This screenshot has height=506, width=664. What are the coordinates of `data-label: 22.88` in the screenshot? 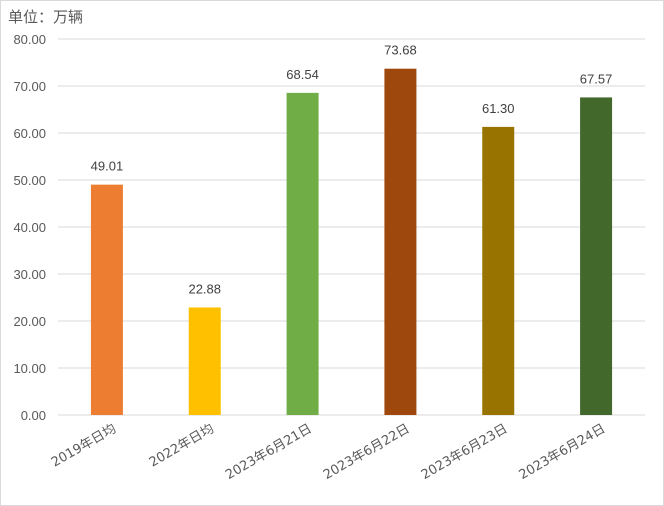 It's located at (204, 288).